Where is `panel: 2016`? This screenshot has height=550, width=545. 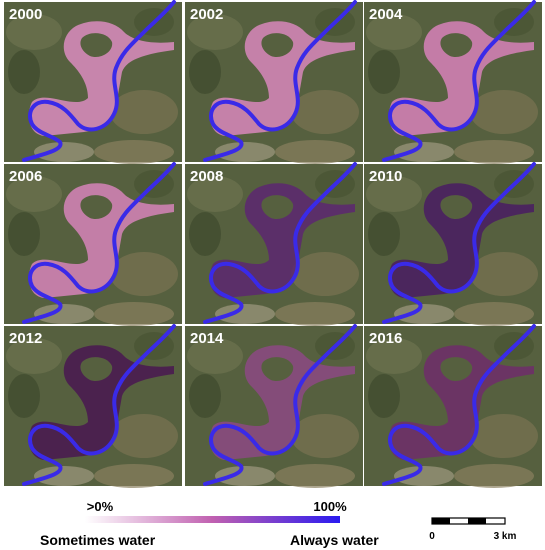
panel: 2016 is located at coordinates (453, 406).